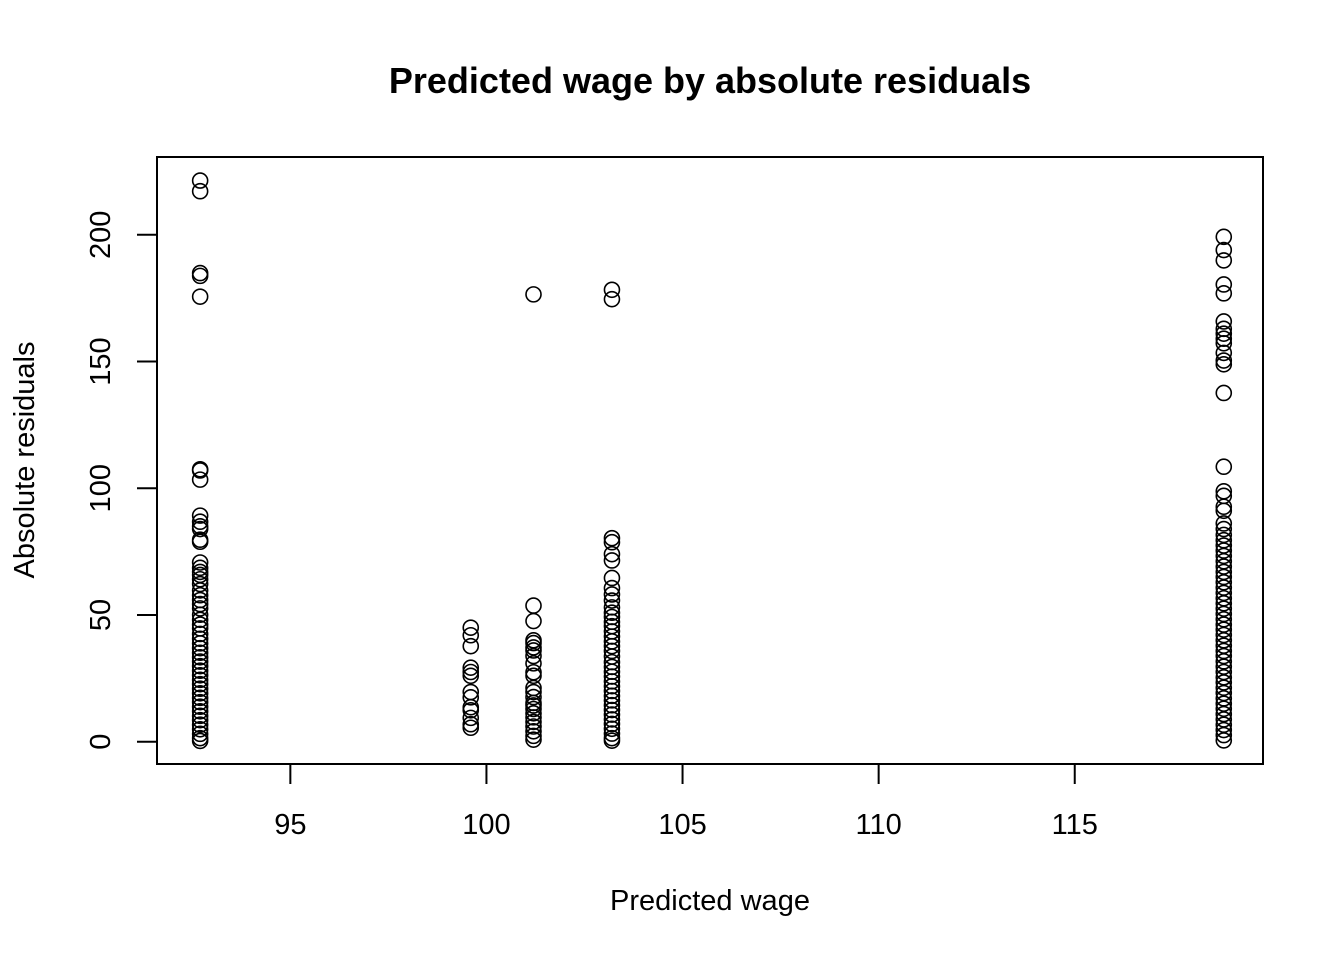  I want to click on y-tick-label: 0, so click(101, 742).